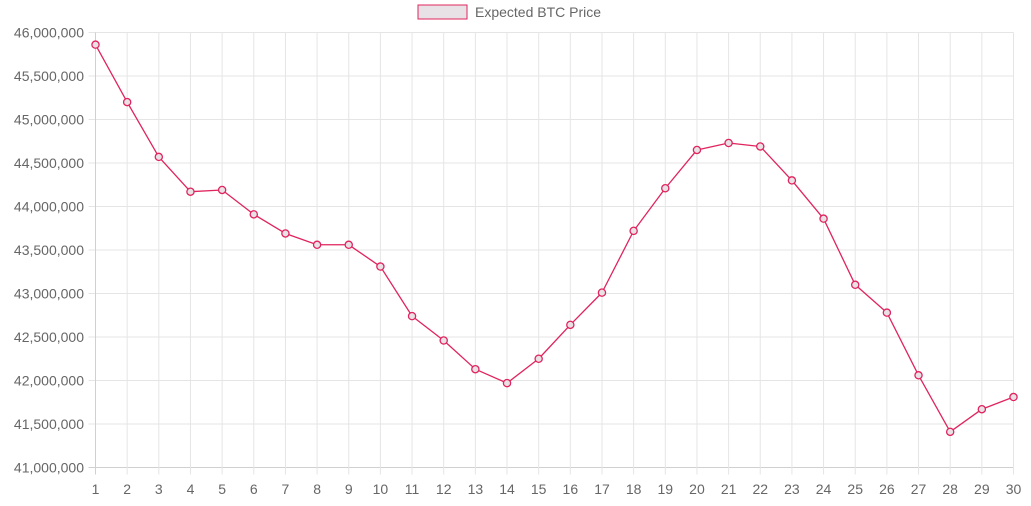  Describe the element at coordinates (49, 120) in the screenshot. I see `y-tick-label: 45,000,000` at that location.